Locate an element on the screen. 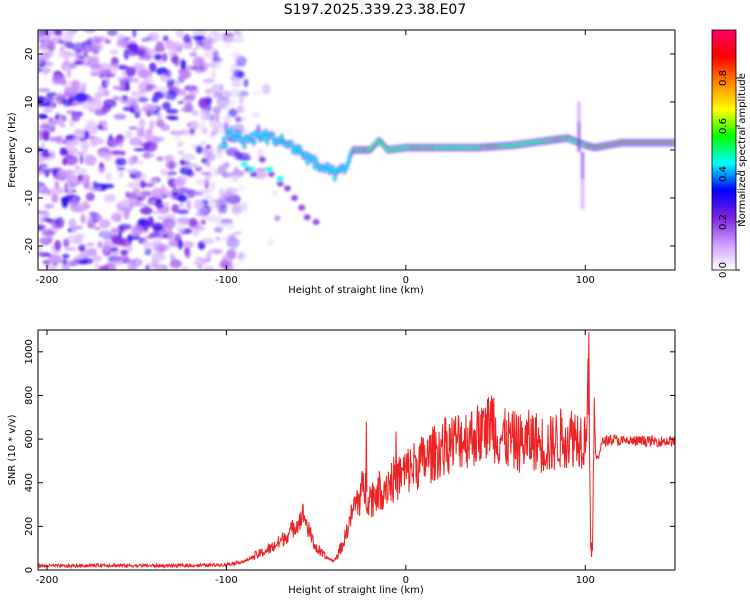 Image resolution: width=750 pixels, height=600 pixels. colorbar-tick-label: 0.6 is located at coordinates (723, 126).